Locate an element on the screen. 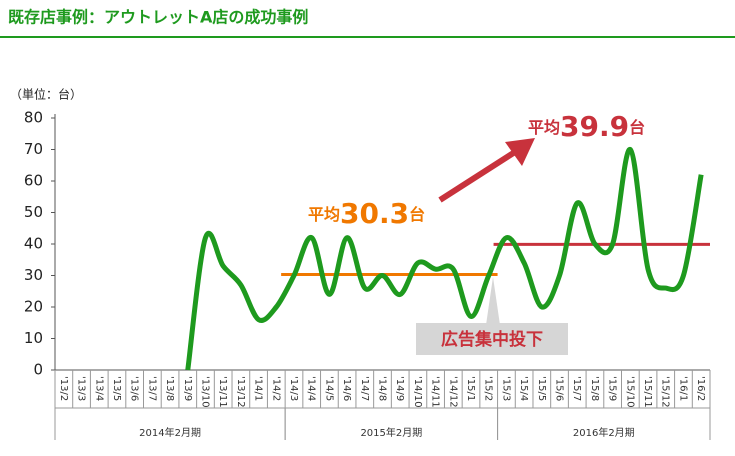  average-label: 平均39.9台 is located at coordinates (586, 126).